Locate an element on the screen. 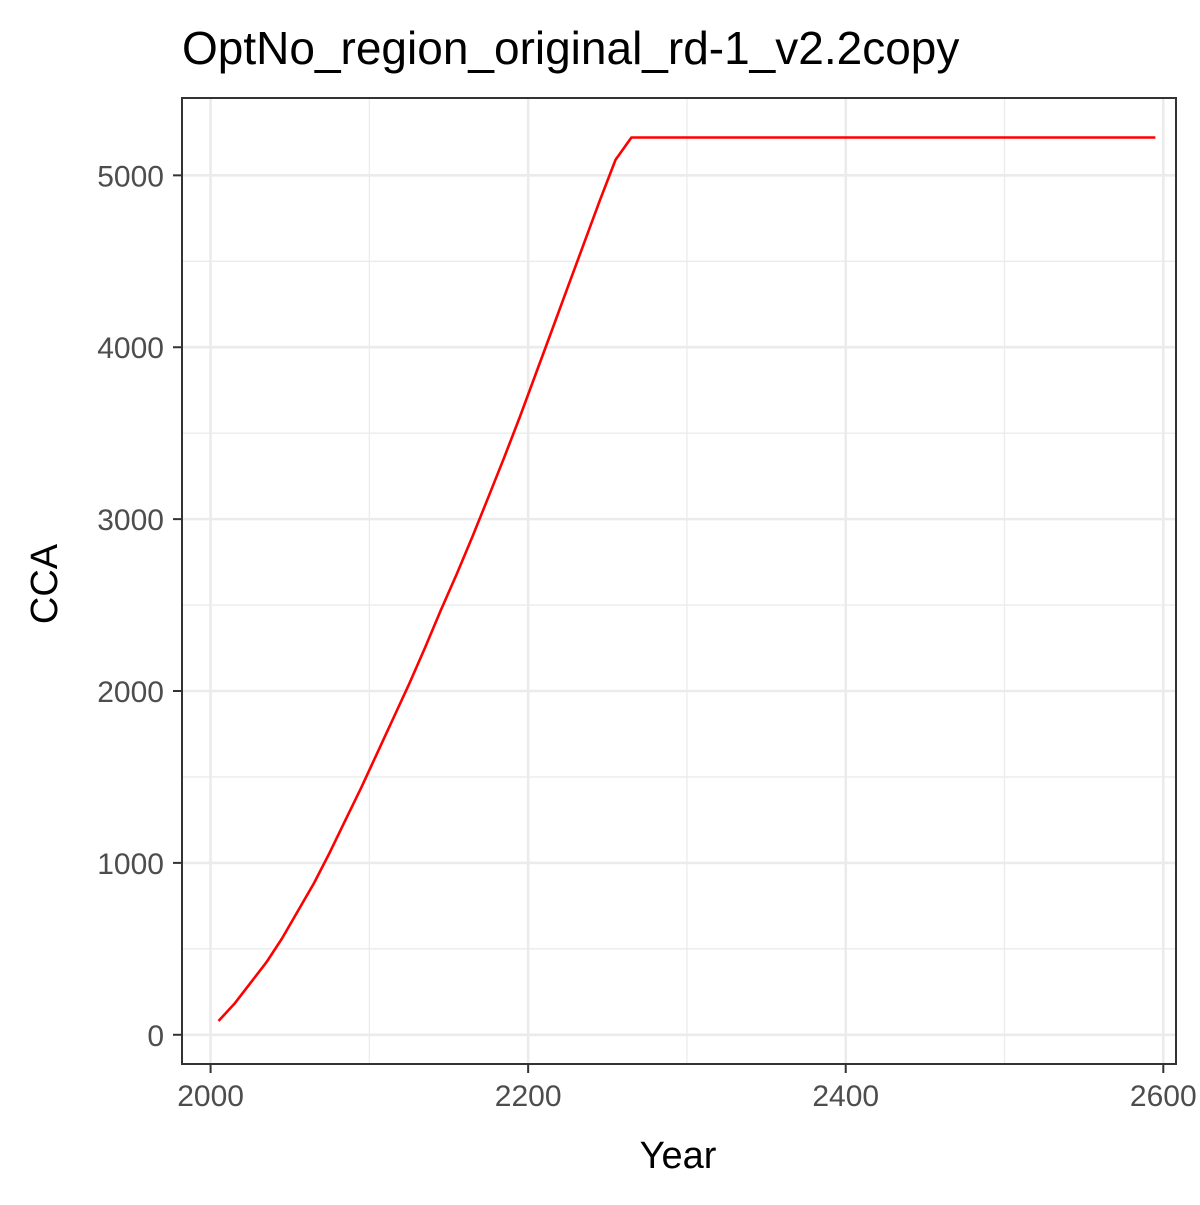  x-tick-label: 2200 is located at coordinates (528, 1096).